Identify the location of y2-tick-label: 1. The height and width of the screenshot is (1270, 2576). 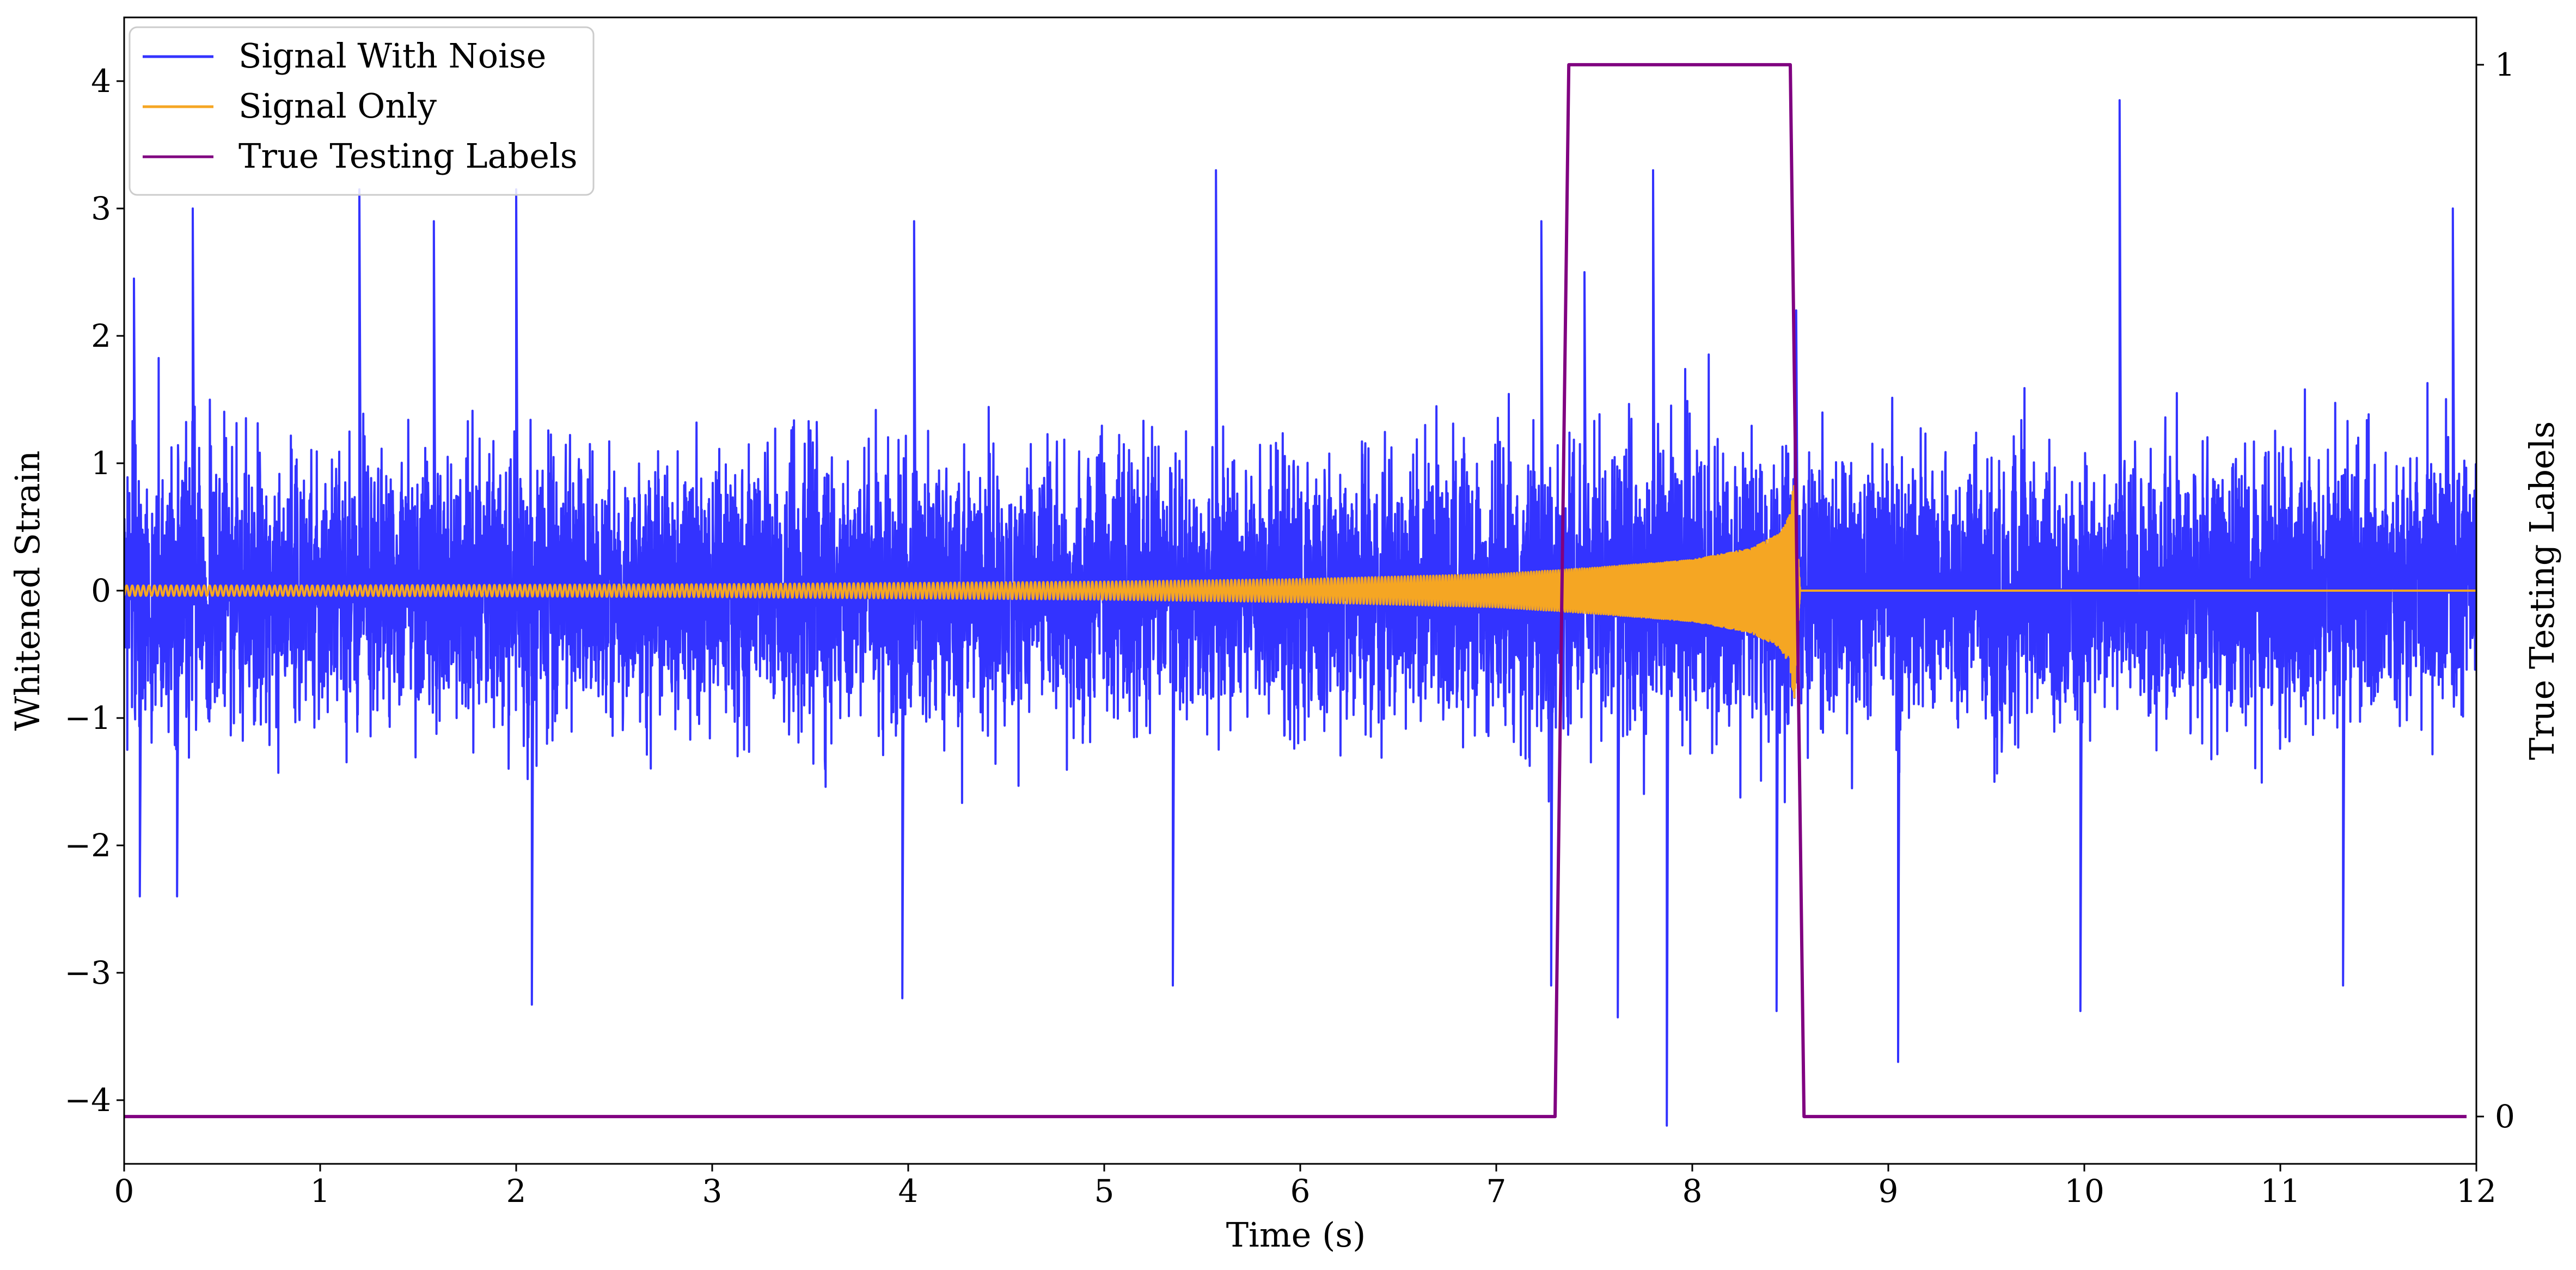
(2505, 64).